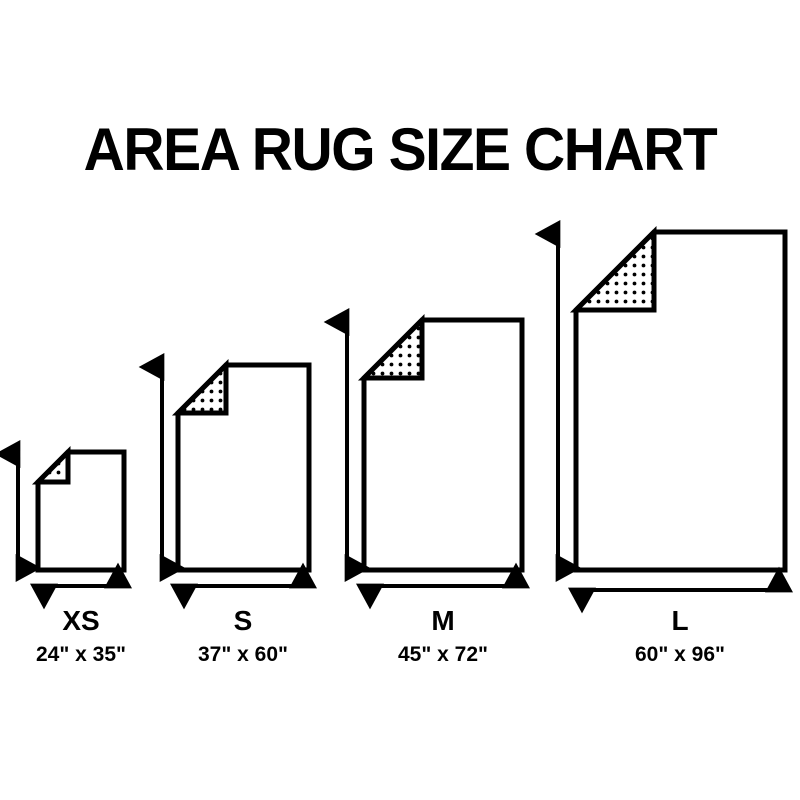  Describe the element at coordinates (200, 387) in the screenshot. I see `fold-backing-dots-s` at that location.